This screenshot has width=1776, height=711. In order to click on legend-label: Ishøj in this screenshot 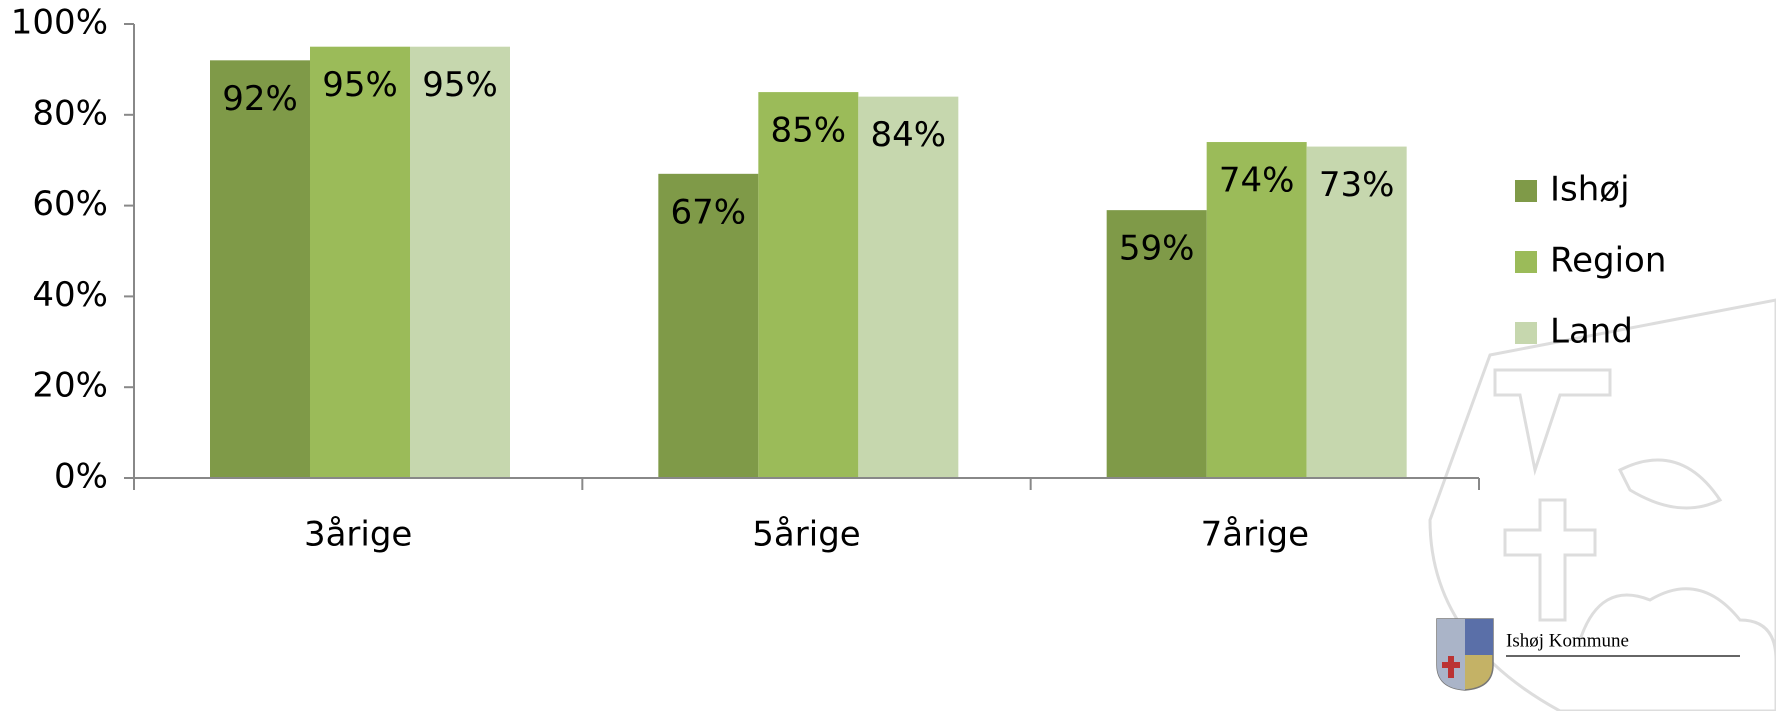, I will do `click(1590, 190)`.